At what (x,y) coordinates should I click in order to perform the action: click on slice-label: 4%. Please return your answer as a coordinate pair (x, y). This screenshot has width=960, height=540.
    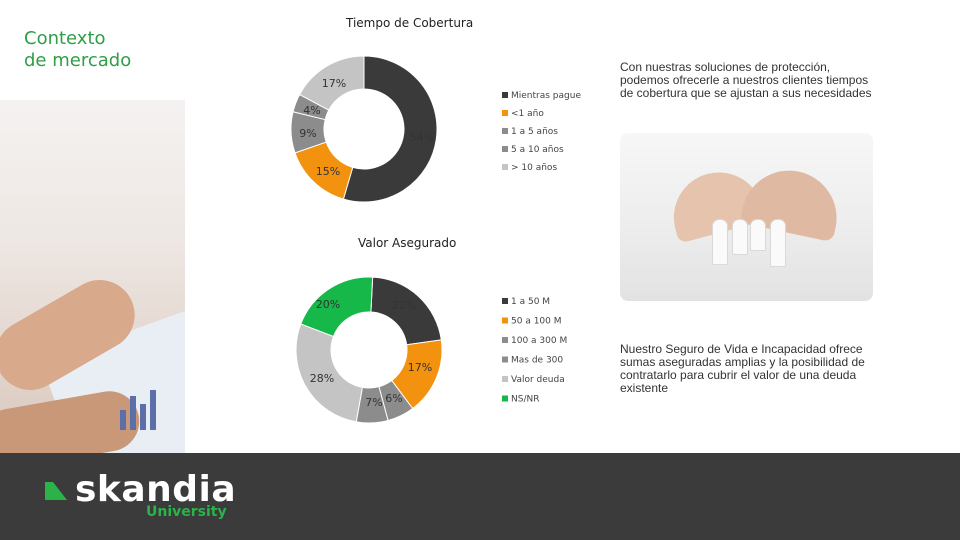
    Looking at the image, I should click on (311, 110).